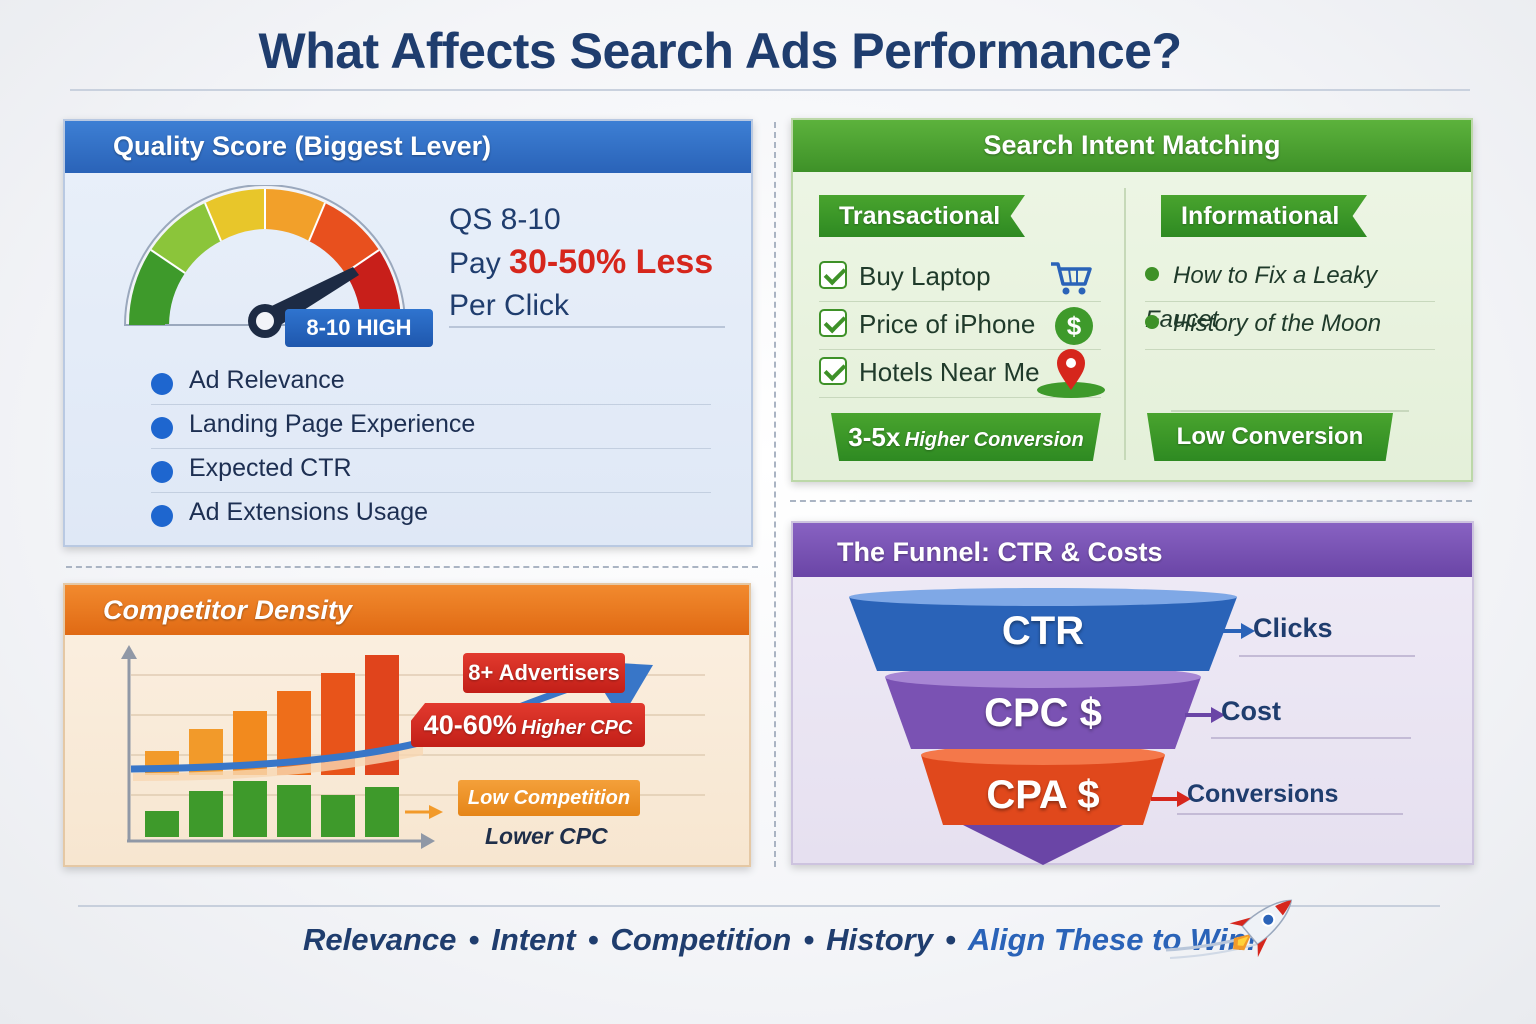 The height and width of the screenshot is (1024, 1536). I want to click on funnel-stage-label: CPC $, so click(1043, 713).